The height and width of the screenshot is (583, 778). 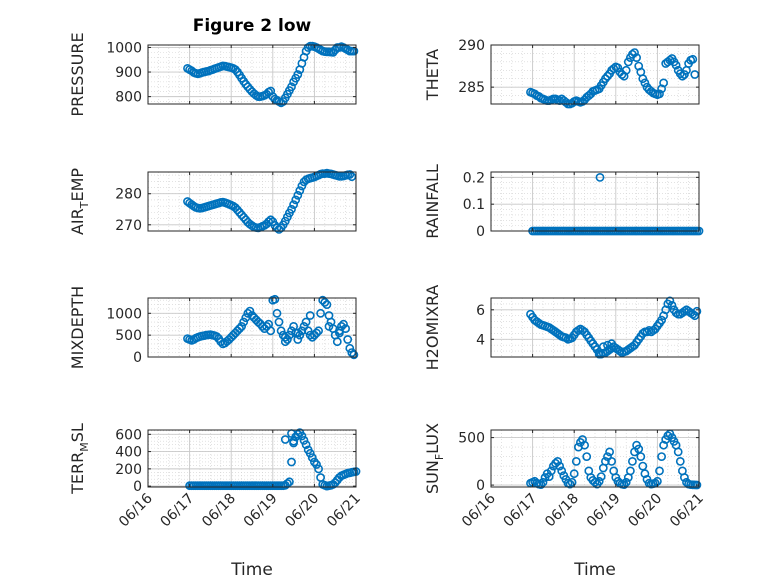 What do you see at coordinates (124, 314) in the screenshot?
I see `y-tick-label: 1000` at bounding box center [124, 314].